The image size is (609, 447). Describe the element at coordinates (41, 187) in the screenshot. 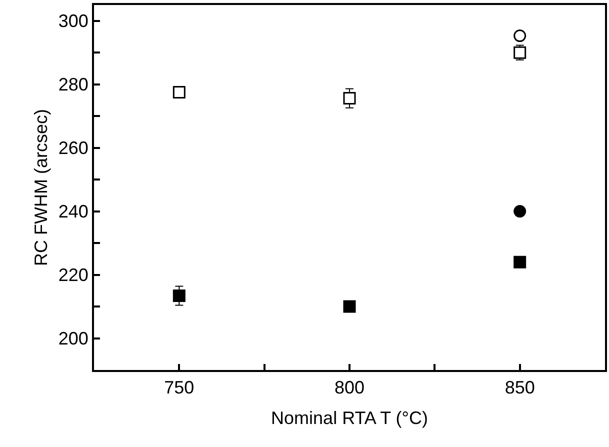

I see `y-axis-title: RC FWHM (arcsec)` at that location.